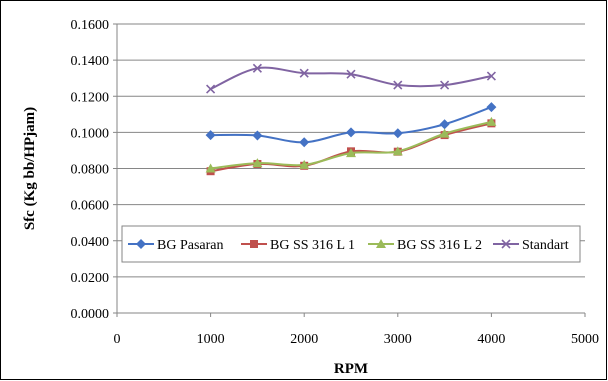  Describe the element at coordinates (90, 133) in the screenshot. I see `y-tick-label: 0.1000` at that location.